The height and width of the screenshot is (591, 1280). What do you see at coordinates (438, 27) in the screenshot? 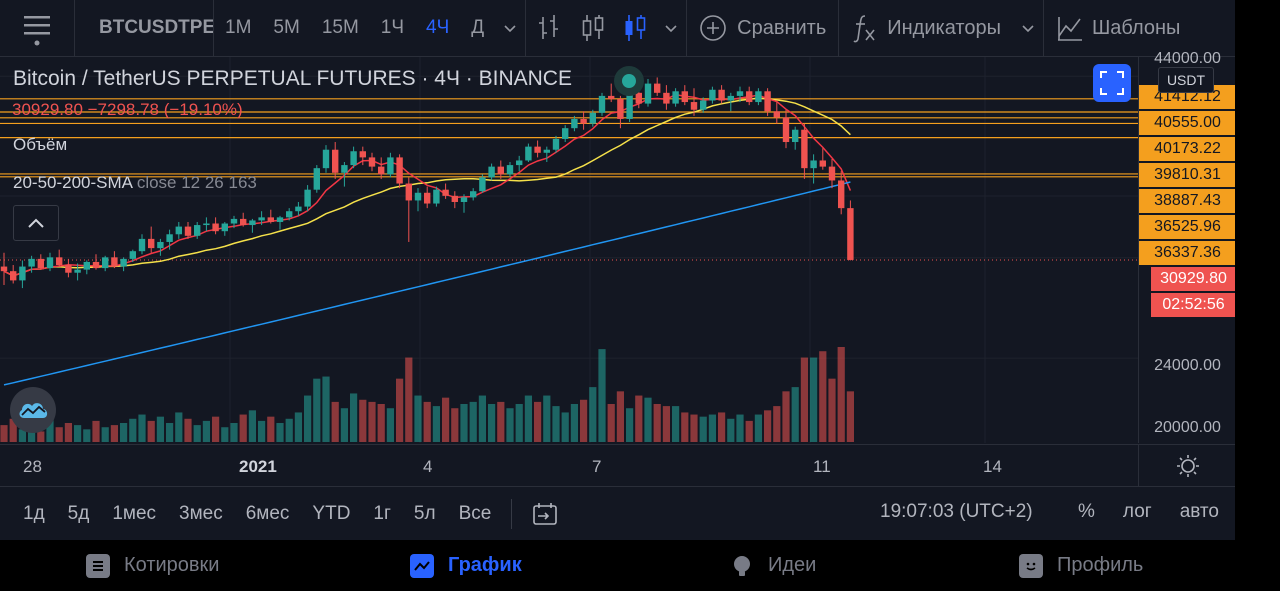
I see `interval-option: 4Ч` at bounding box center [438, 27].